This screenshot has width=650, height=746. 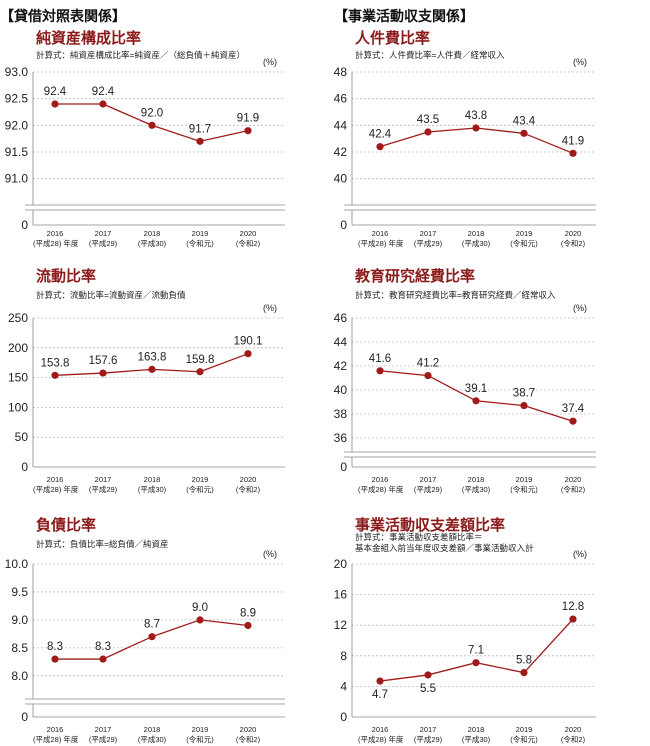 What do you see at coordinates (341, 625) in the screenshot?
I see `y-tick-label: 12` at bounding box center [341, 625].